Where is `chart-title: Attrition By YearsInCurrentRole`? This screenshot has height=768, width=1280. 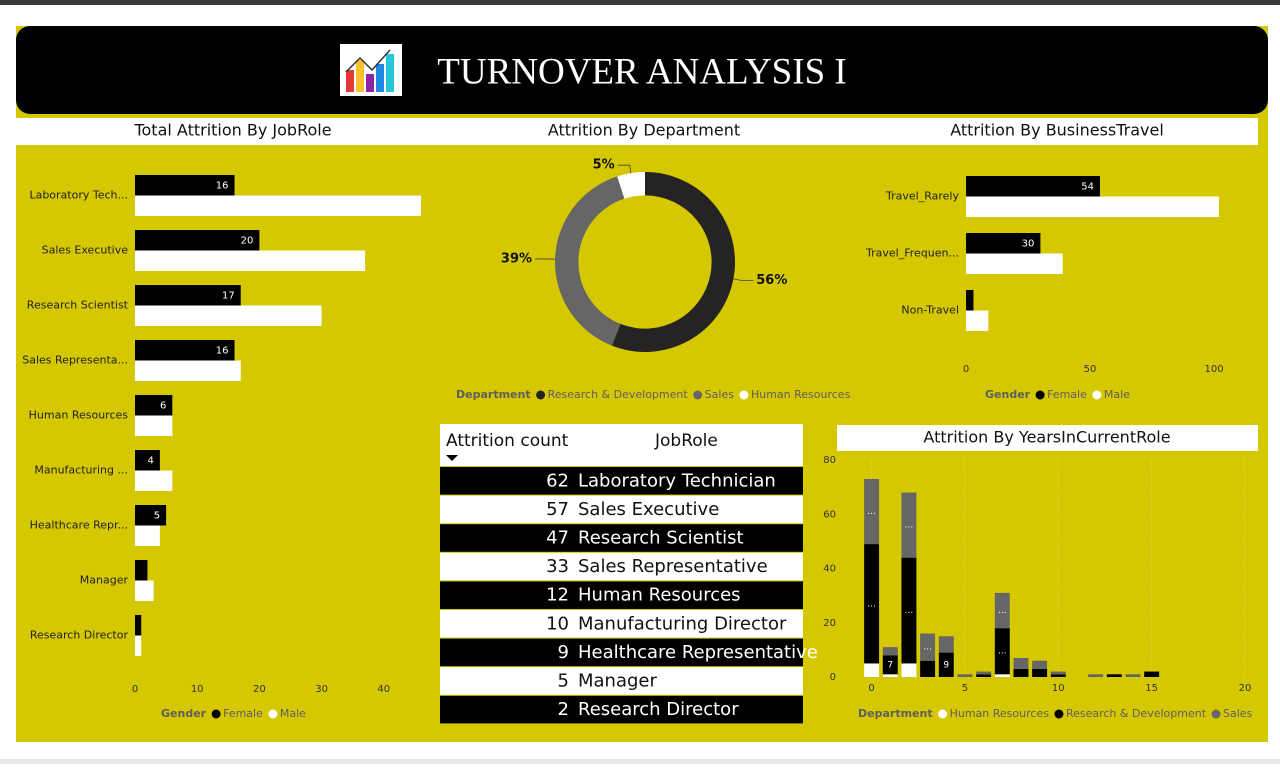 chart-title: Attrition By YearsInCurrentRole is located at coordinates (1046, 437).